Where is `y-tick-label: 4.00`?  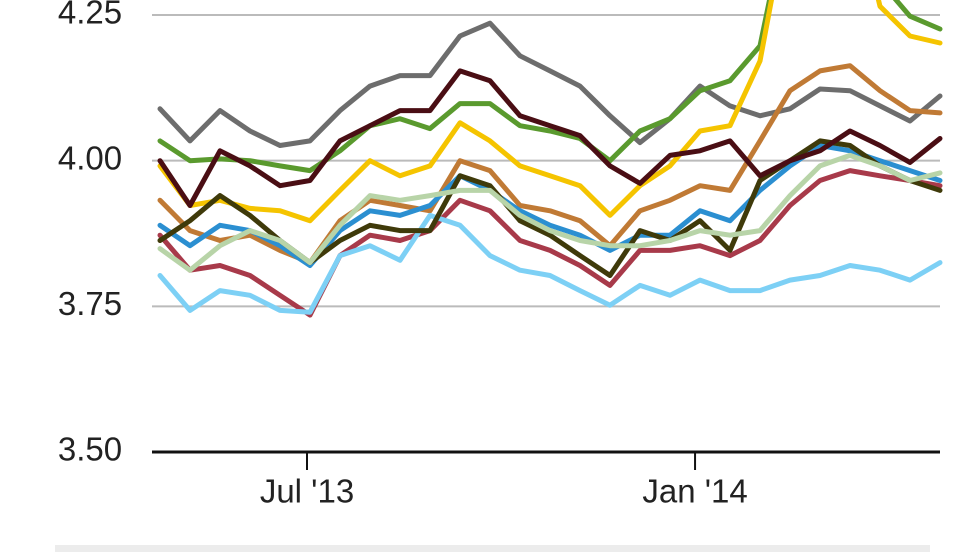 y-tick-label: 4.00 is located at coordinates (90, 157).